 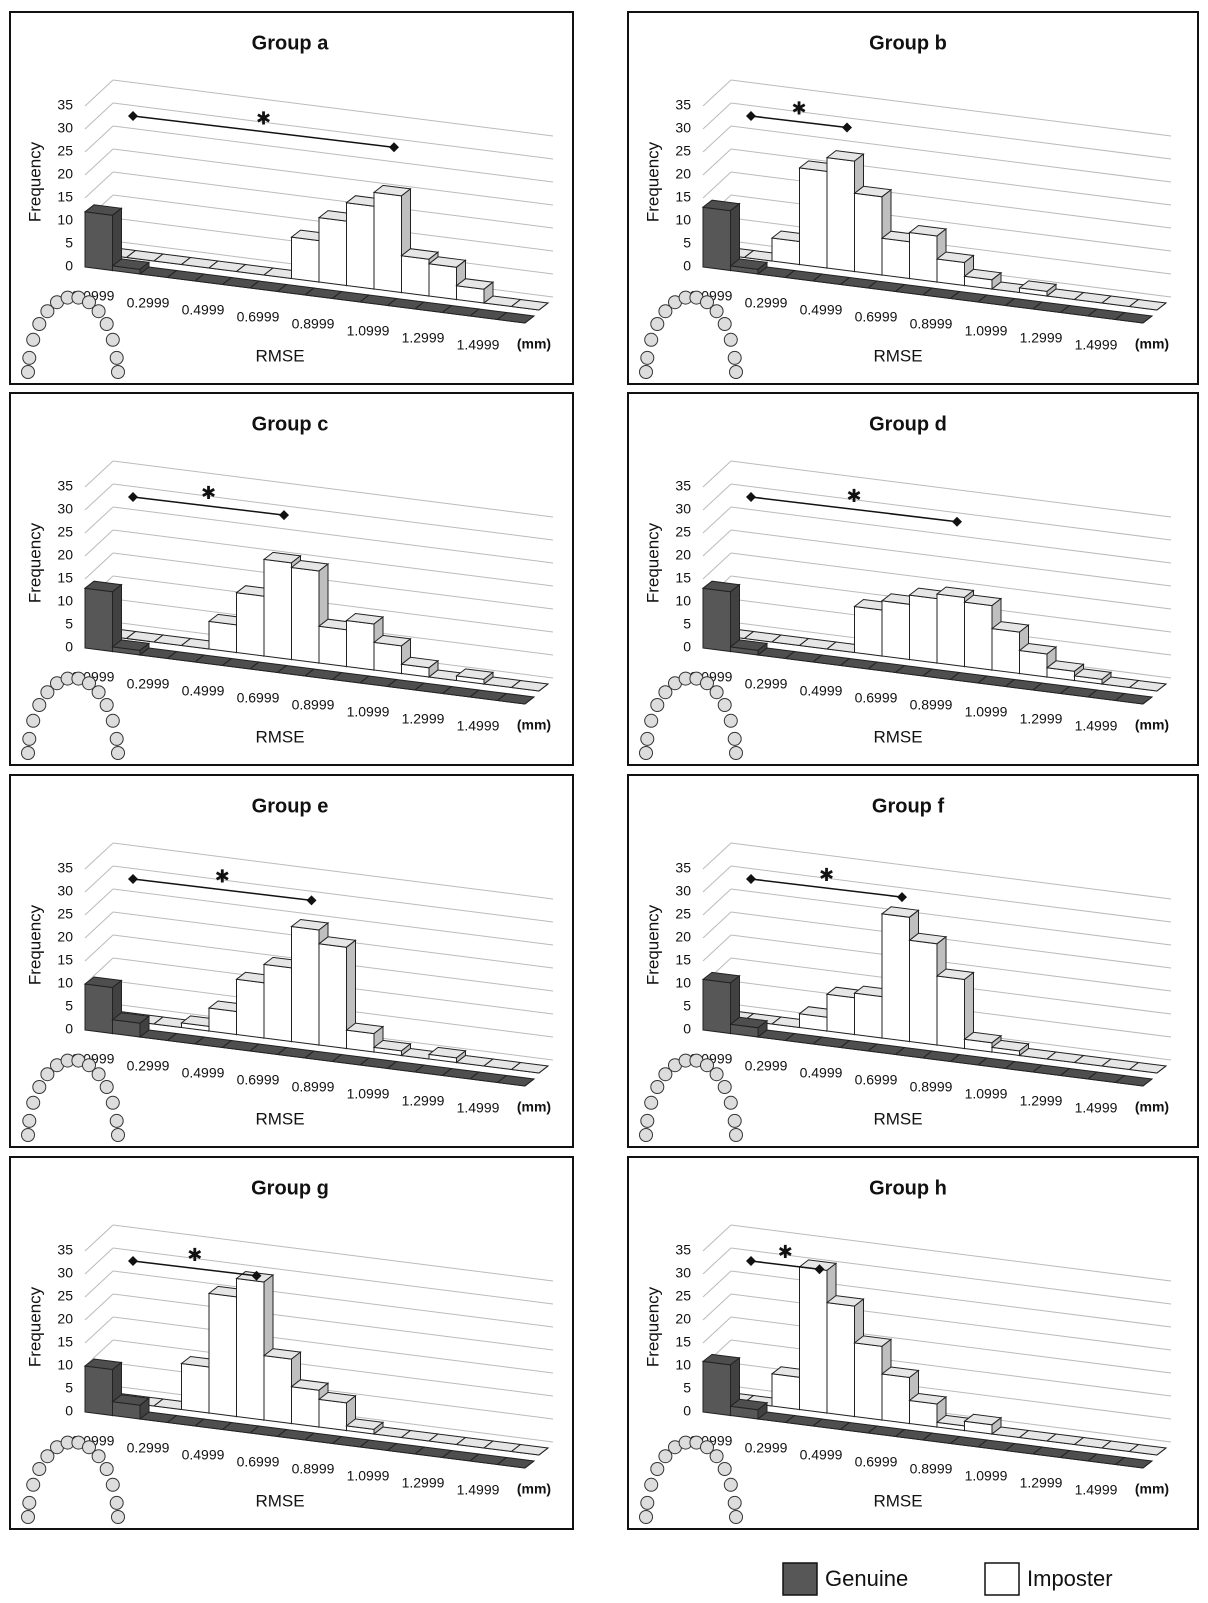 What do you see at coordinates (908, 43) in the screenshot?
I see `panel-title: Group b` at bounding box center [908, 43].